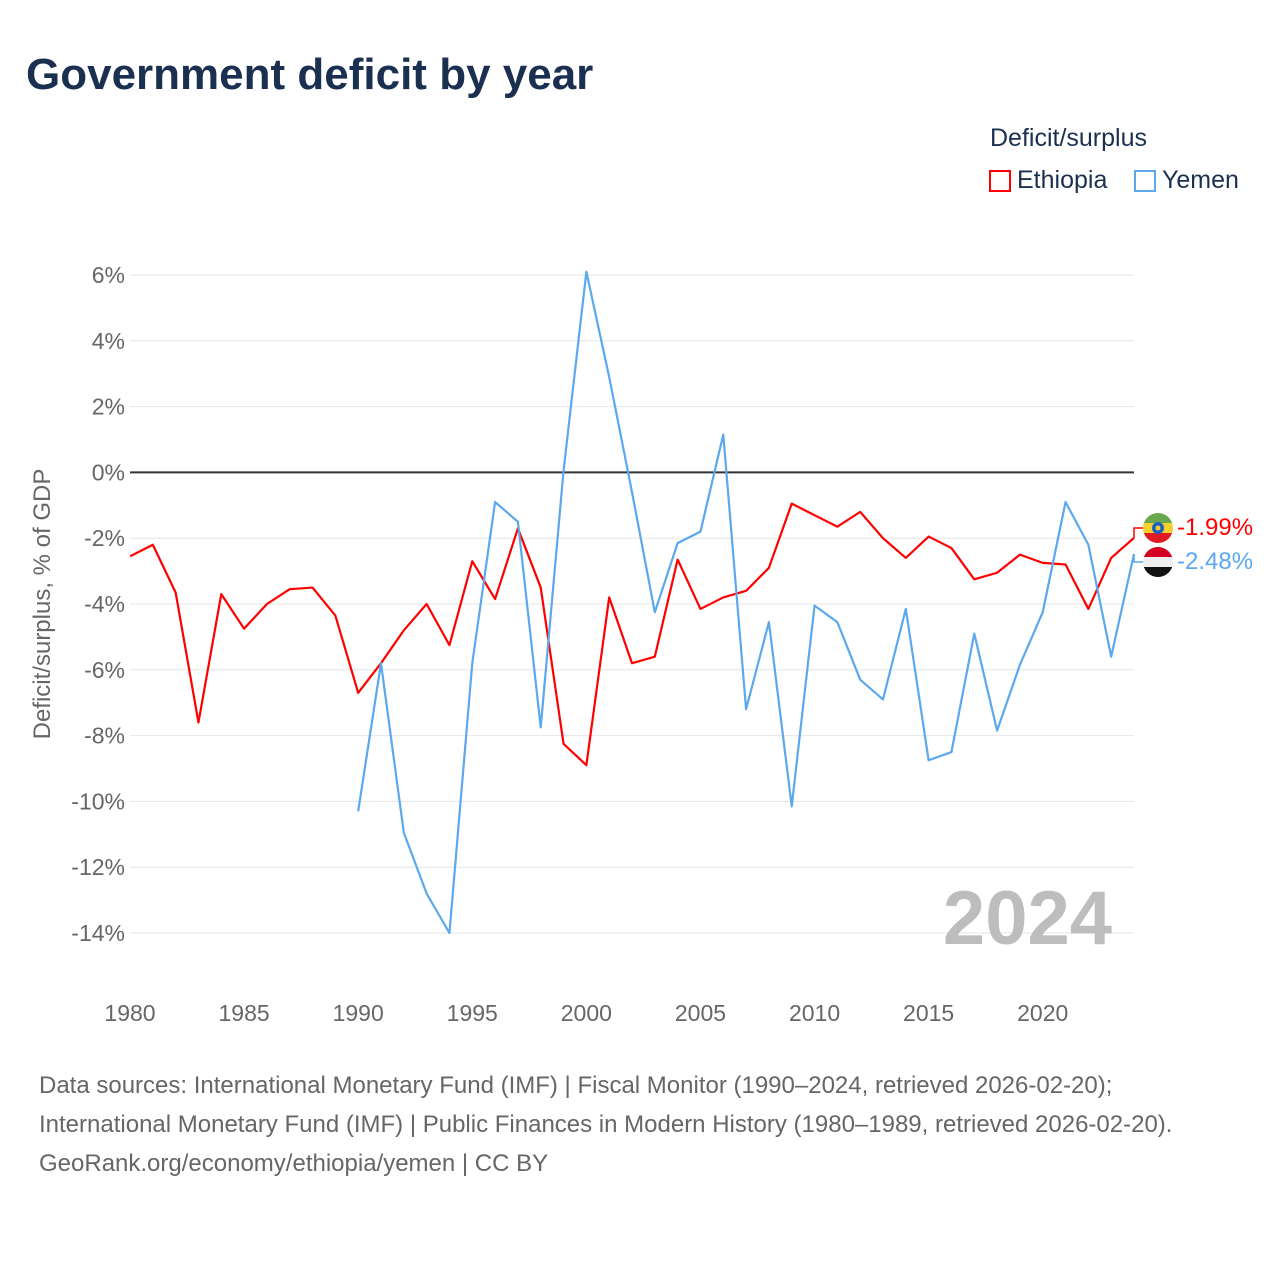 This screenshot has height=1280, width=1280. I want to click on flag-yemen-icon, so click(1158, 562).